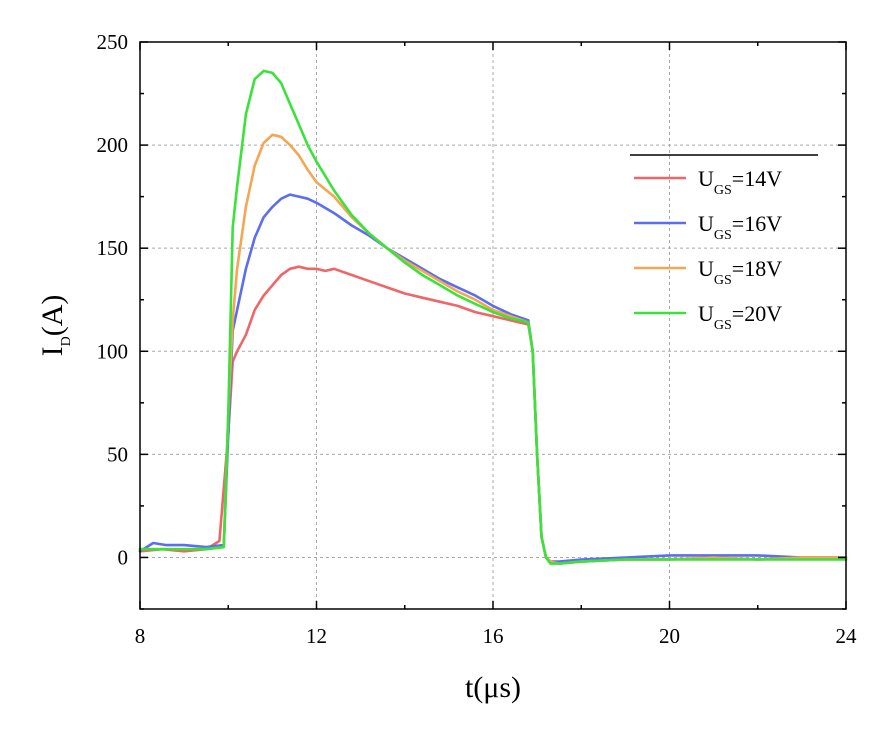 The width and height of the screenshot is (892, 730). I want to click on y-tick-label-4: 200, so click(113, 145).